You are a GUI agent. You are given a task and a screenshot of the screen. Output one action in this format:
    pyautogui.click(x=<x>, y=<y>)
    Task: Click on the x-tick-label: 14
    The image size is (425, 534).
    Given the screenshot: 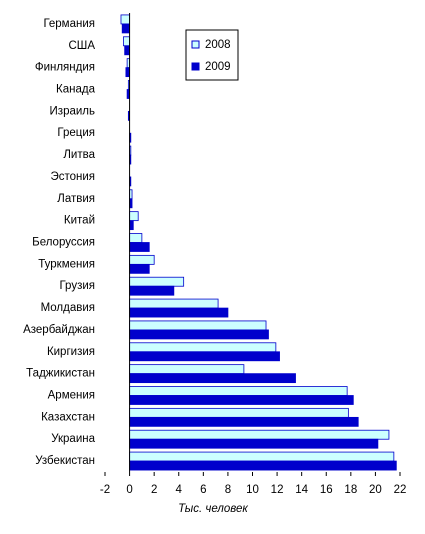 What is the action you would take?
    pyautogui.click(x=301, y=490)
    